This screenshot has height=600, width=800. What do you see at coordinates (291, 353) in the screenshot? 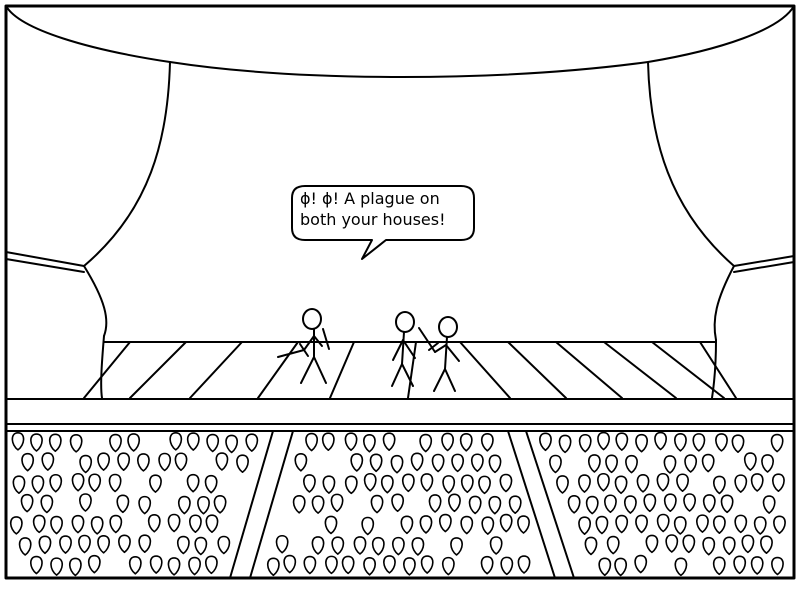
I see `sword` at bounding box center [291, 353].